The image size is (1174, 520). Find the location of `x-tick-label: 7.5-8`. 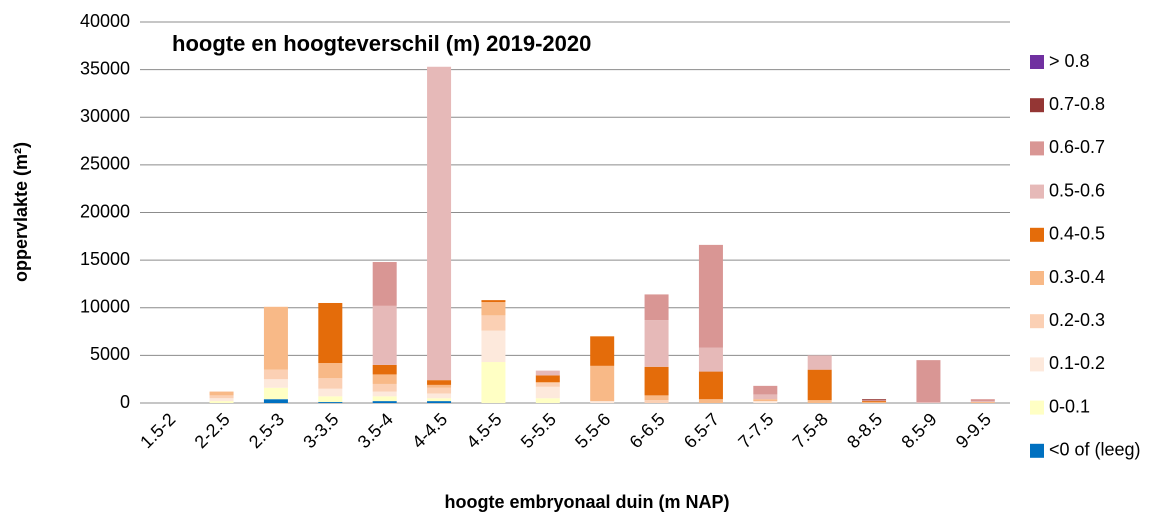

x-tick-label: 7.5-8 is located at coordinates (810, 430).